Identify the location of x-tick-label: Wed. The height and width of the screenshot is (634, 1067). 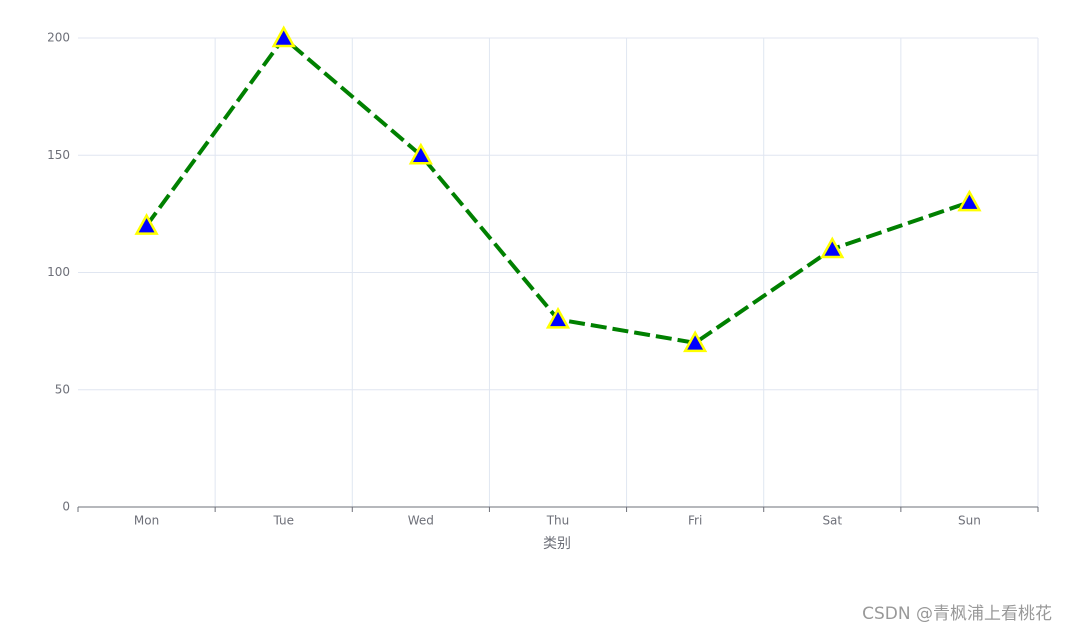
(421, 521).